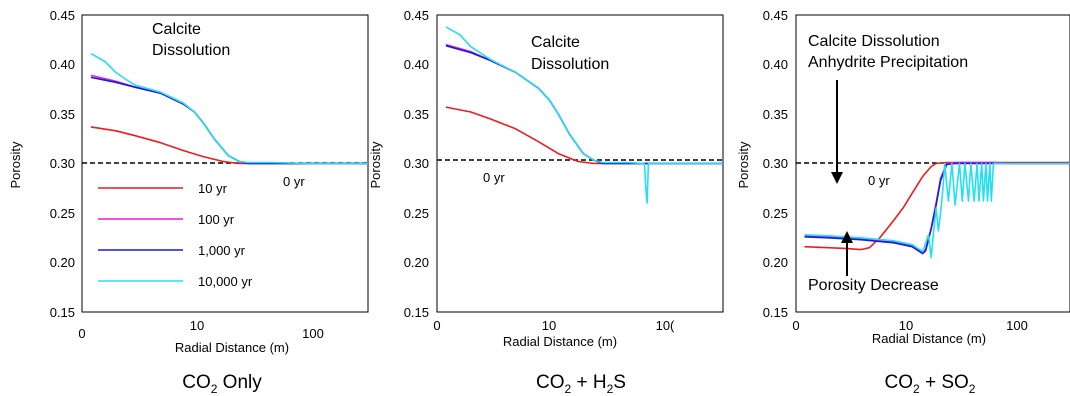  Describe the element at coordinates (888, 62) in the screenshot. I see `annotation-anhydrite-precipitation: Anhydrite Precipitation` at that location.